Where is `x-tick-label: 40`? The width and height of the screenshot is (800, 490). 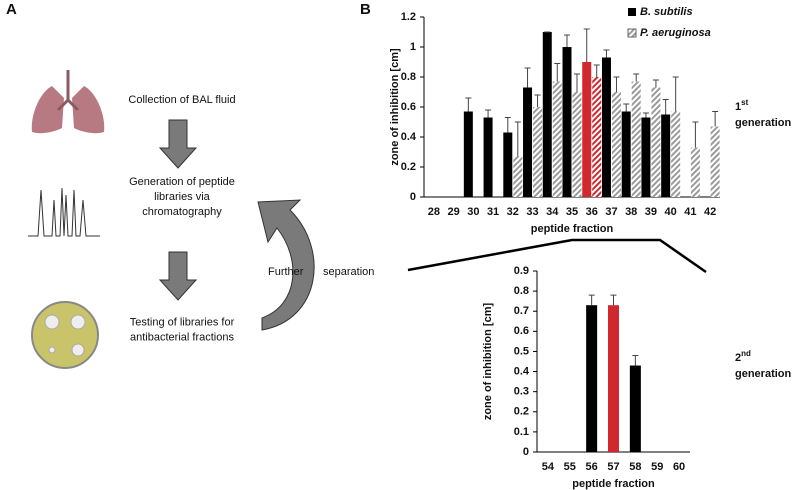 x-tick-label: 40 is located at coordinates (671, 212).